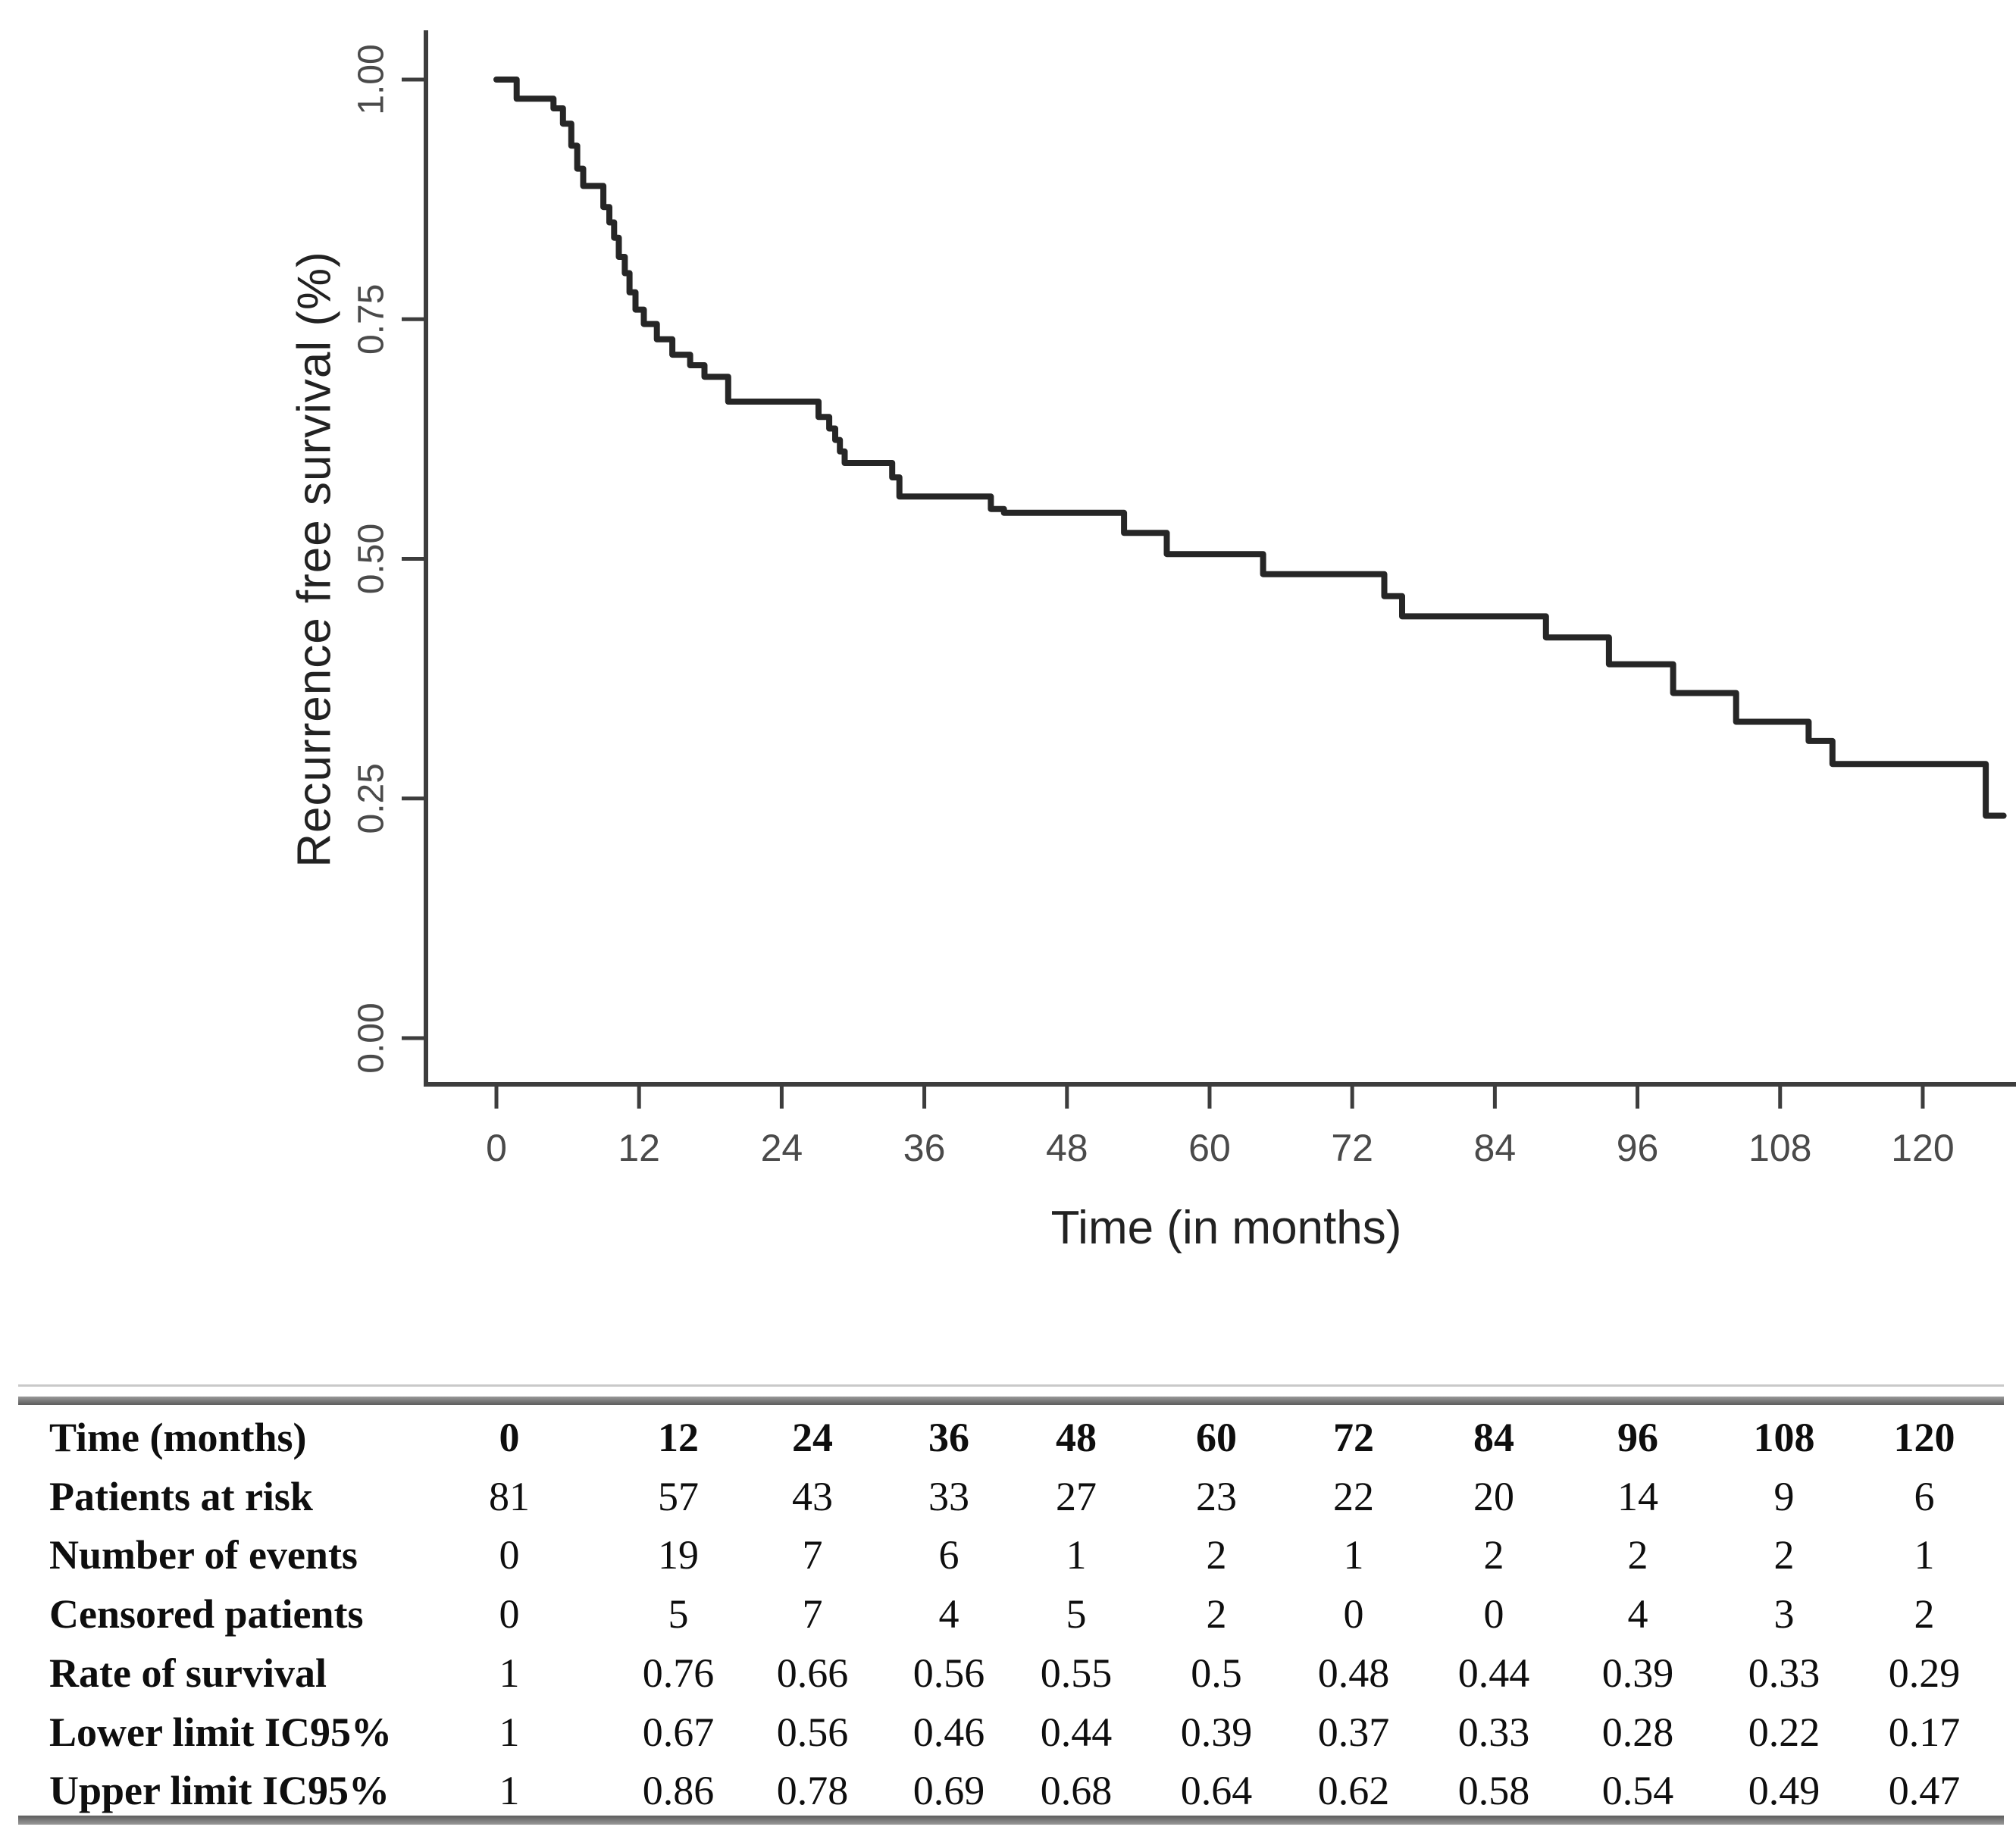  I want to click on table-cell: 0.37, so click(1353, 1732).